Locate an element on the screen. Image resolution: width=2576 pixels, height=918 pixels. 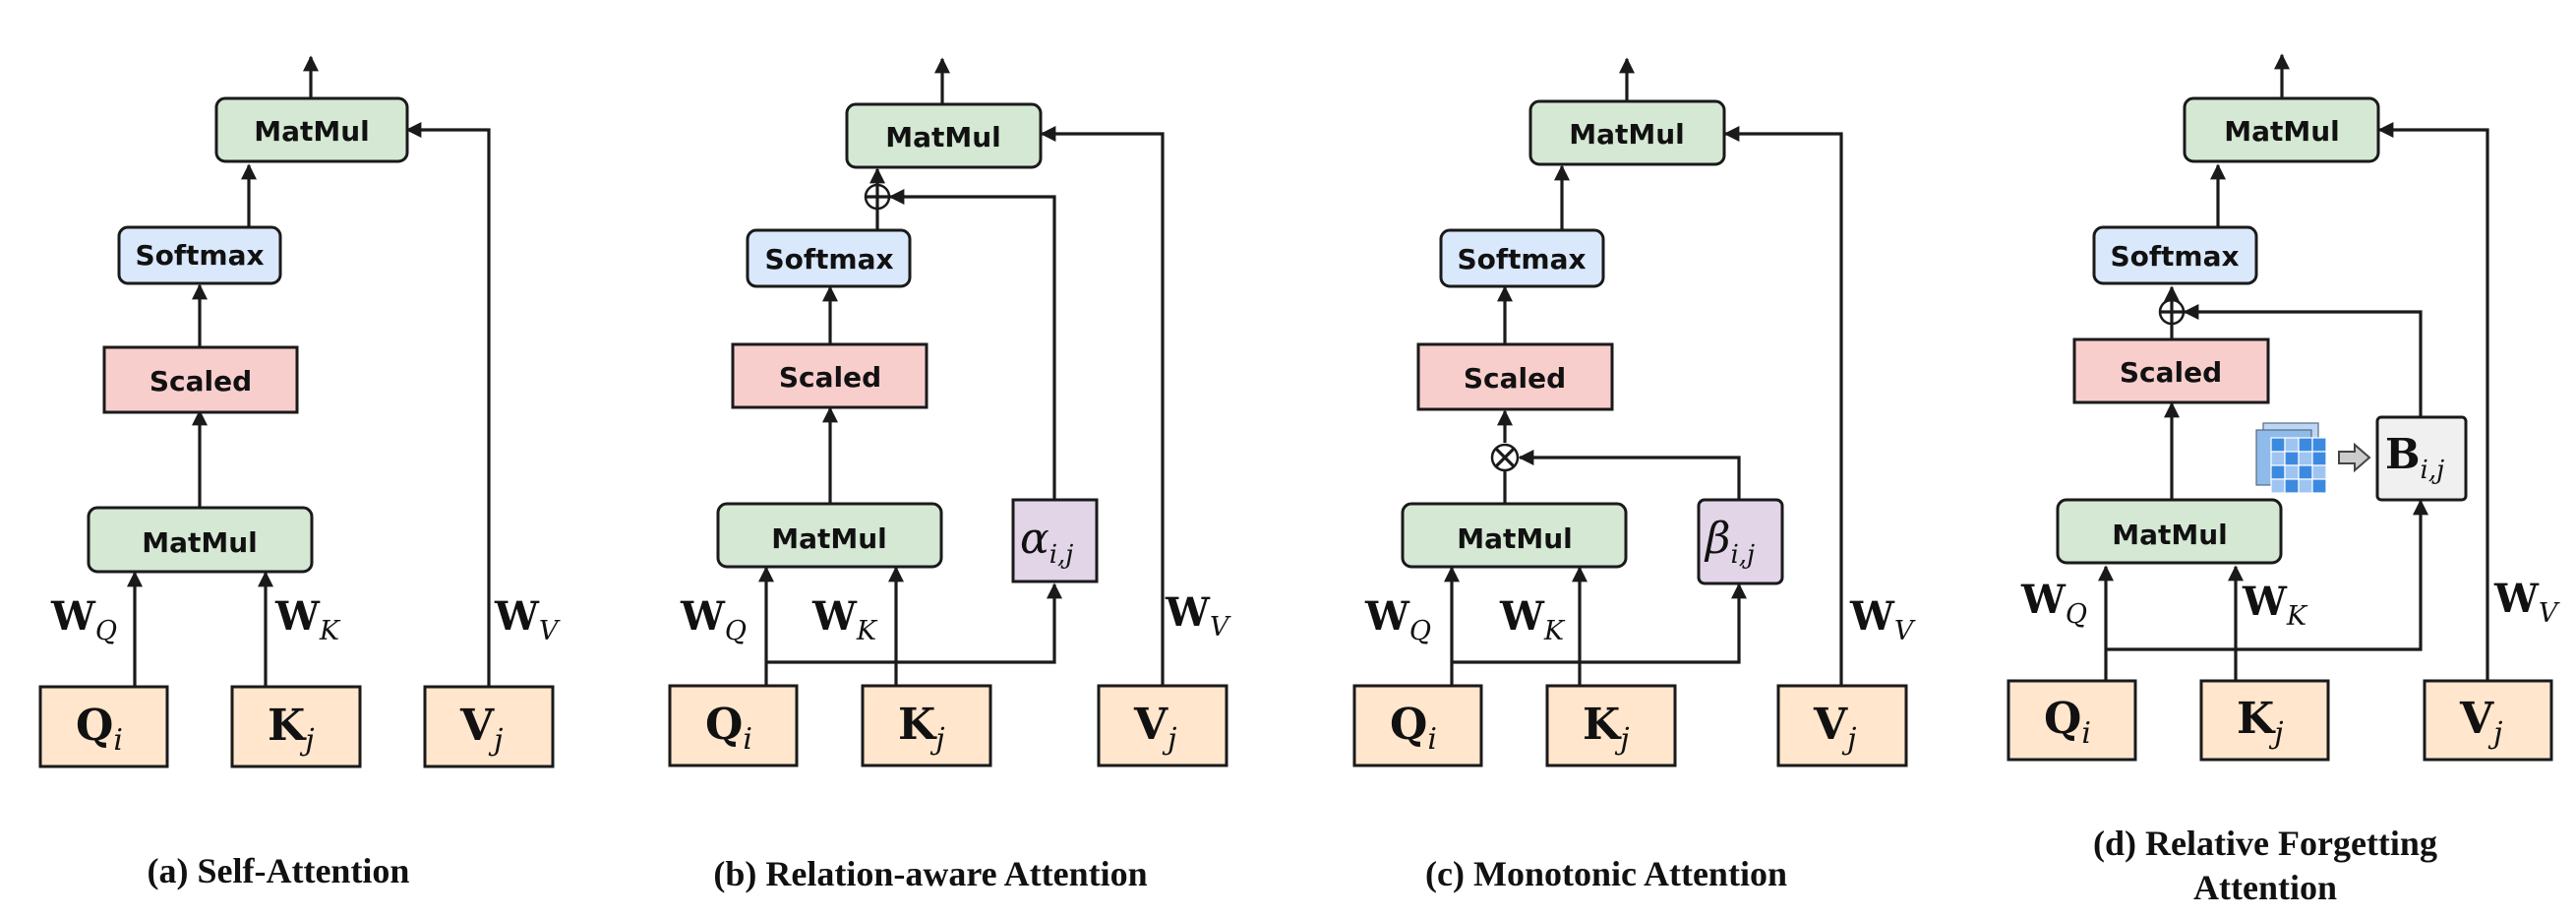
beta-to-mult-arrow is located at coordinates (1629, 475).